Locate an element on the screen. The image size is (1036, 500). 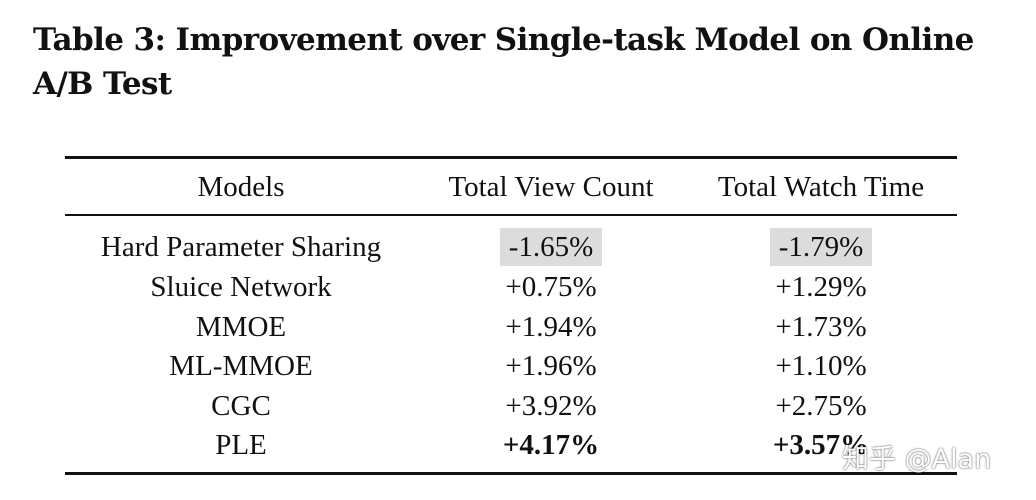
table-bottom-rule is located at coordinates (511, 473).